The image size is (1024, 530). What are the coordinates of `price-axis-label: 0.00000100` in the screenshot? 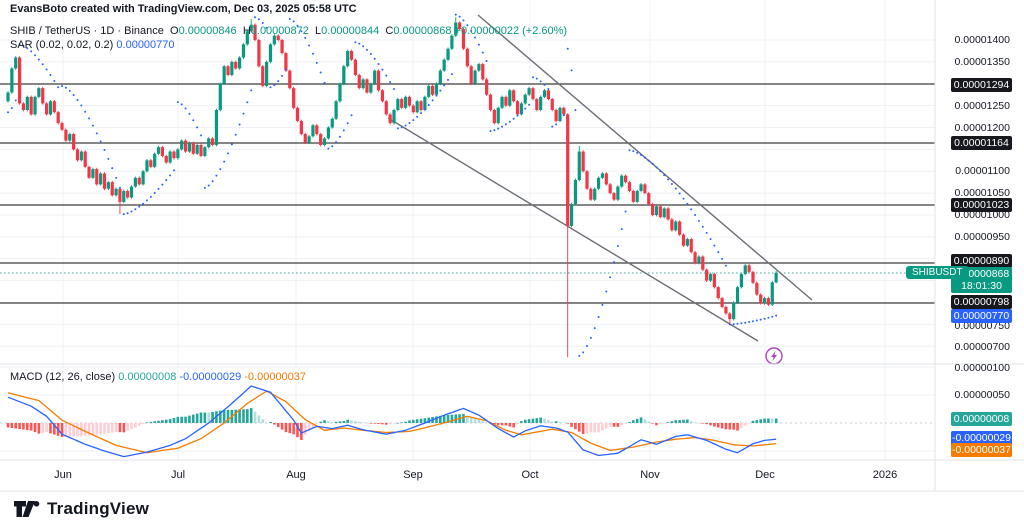 It's located at (982, 368).